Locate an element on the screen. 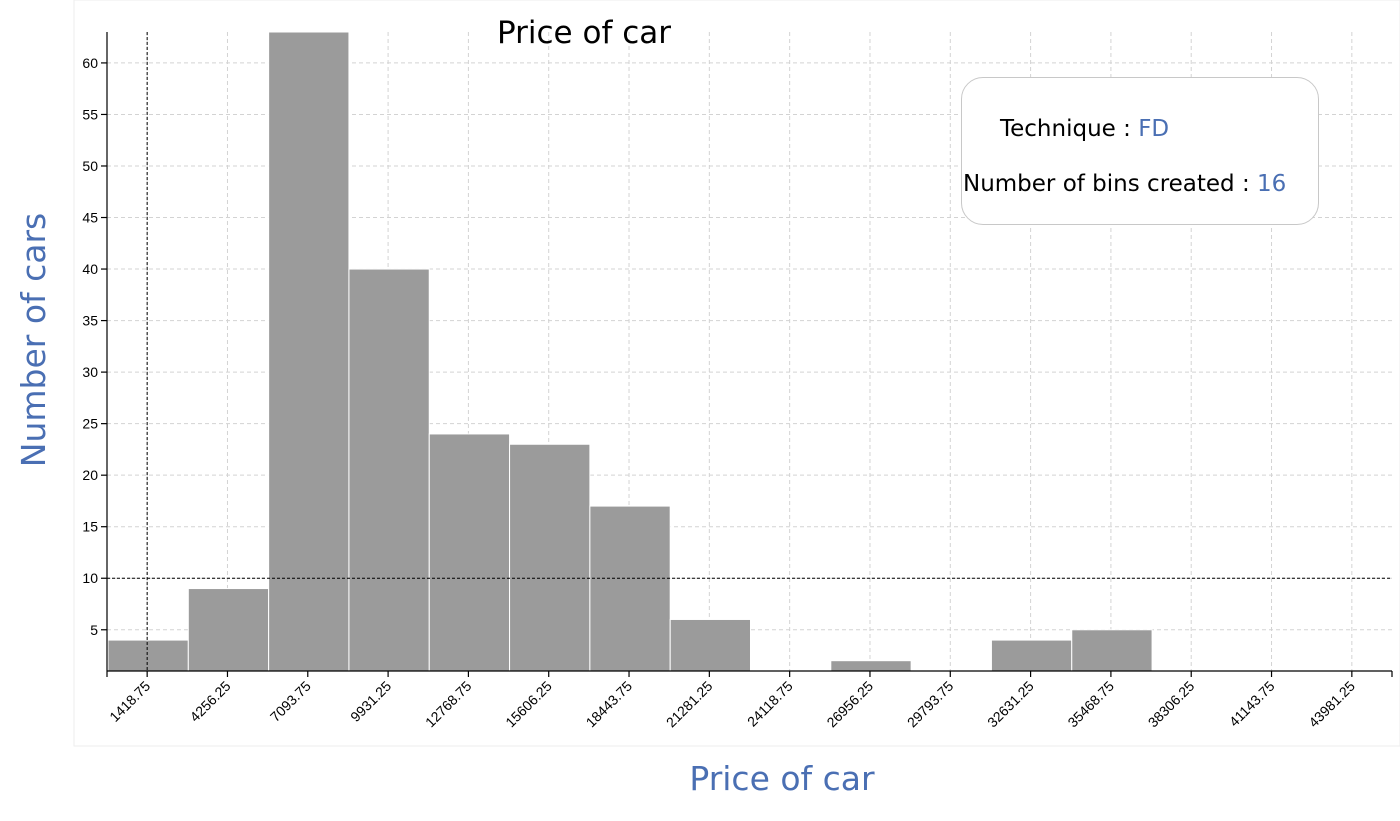 The width and height of the screenshot is (1400, 821). y-axis-title: Number of cars is located at coordinates (33, 340).